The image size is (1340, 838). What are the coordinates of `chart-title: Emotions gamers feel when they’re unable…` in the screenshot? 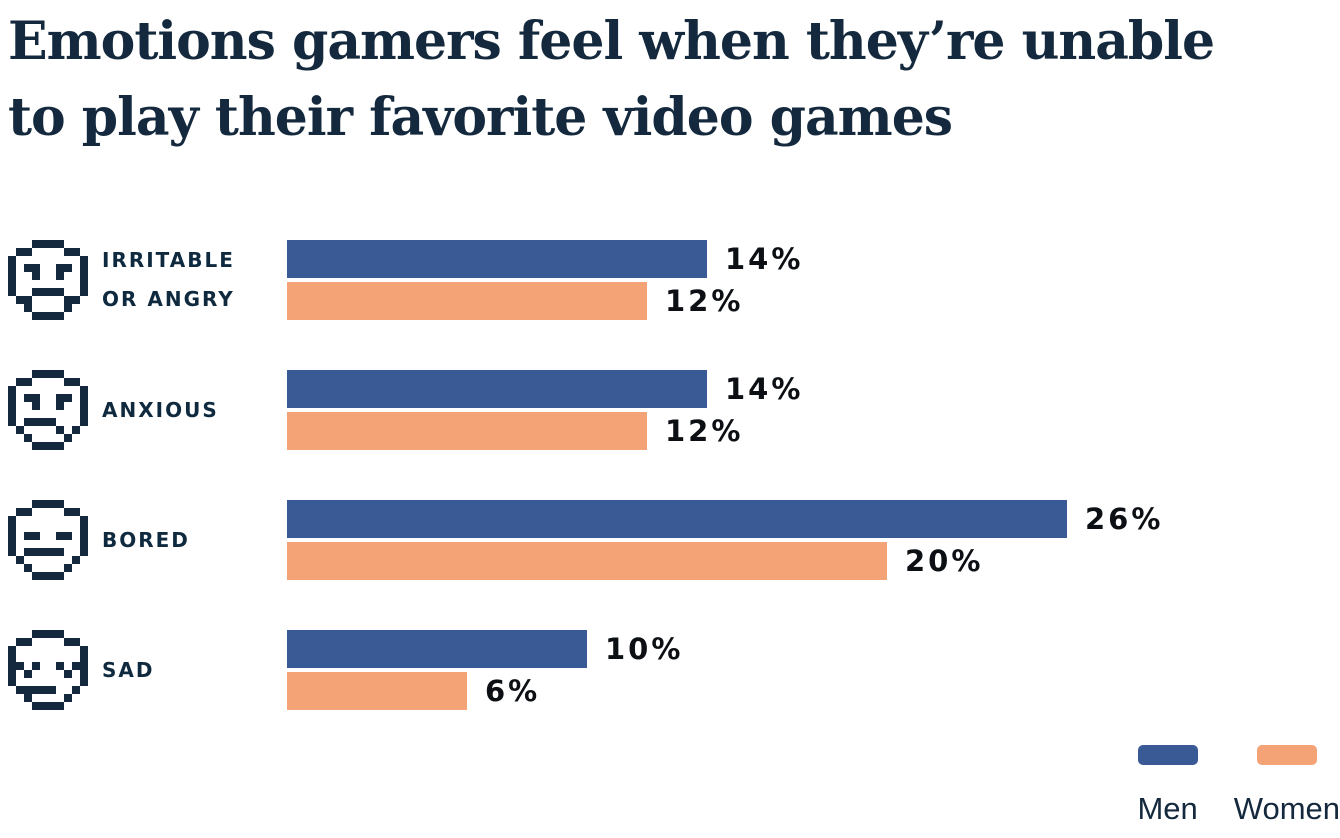 It's located at (611, 79).